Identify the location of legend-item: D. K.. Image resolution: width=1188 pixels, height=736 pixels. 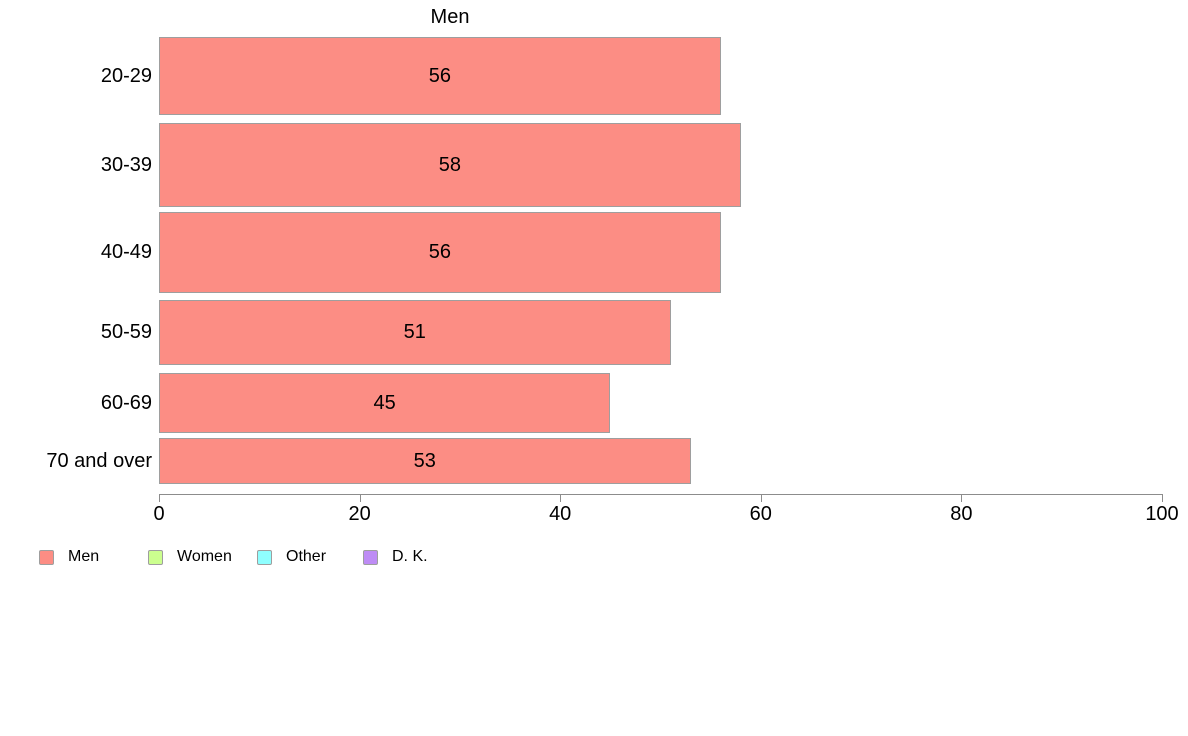
(395, 557).